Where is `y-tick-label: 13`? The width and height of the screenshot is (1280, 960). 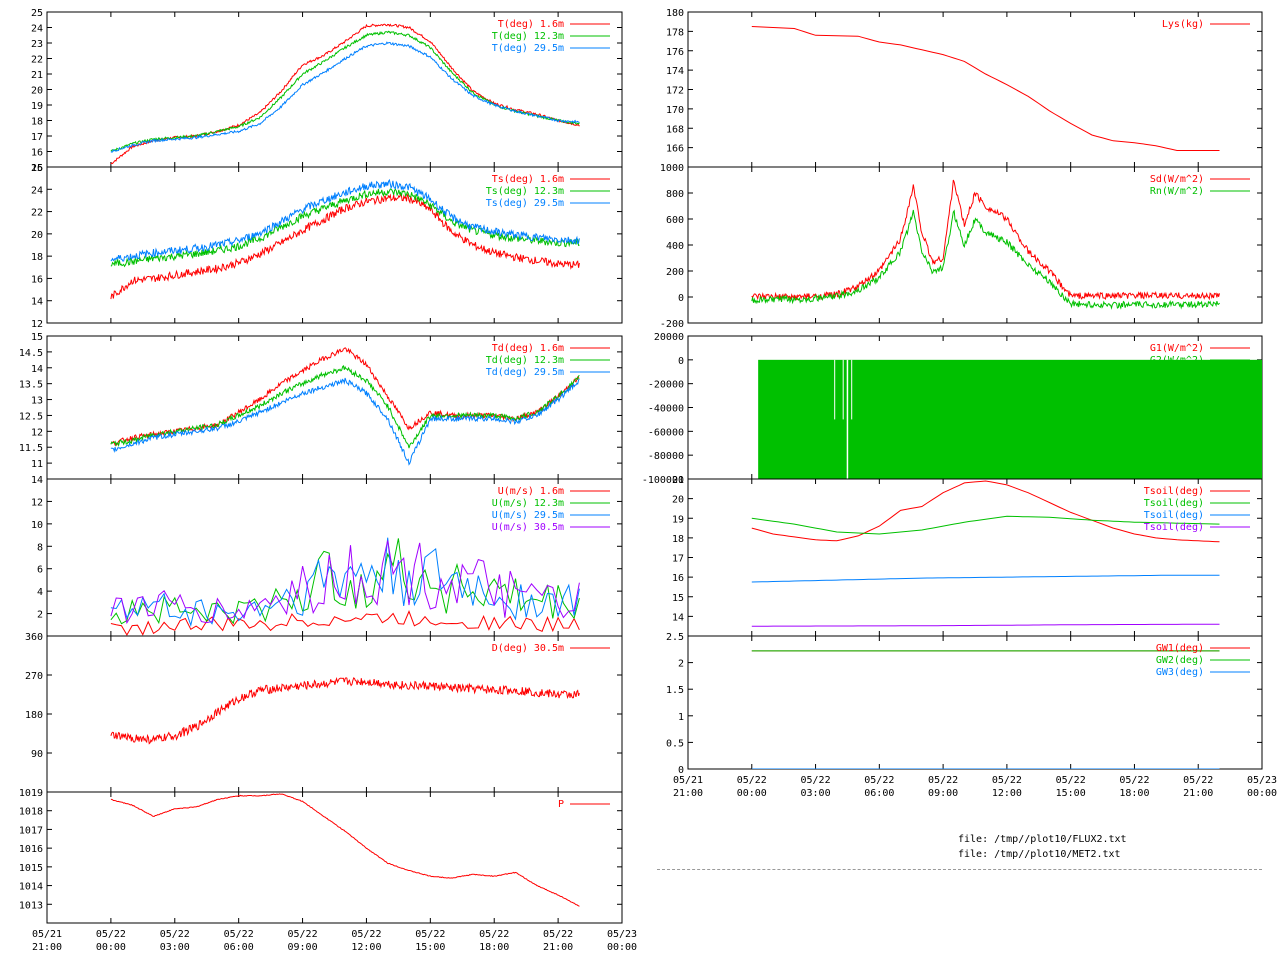
y-tick-label: 13 is located at coordinates (37, 401).